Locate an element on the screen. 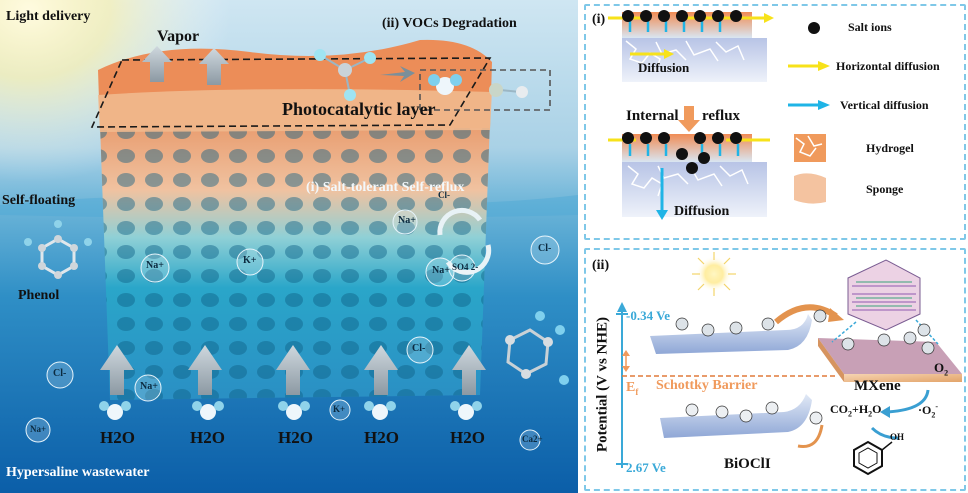 The height and width of the screenshot is (493, 968). legend-horizontal-diffusion: Horizontal diffusion is located at coordinates (888, 66).